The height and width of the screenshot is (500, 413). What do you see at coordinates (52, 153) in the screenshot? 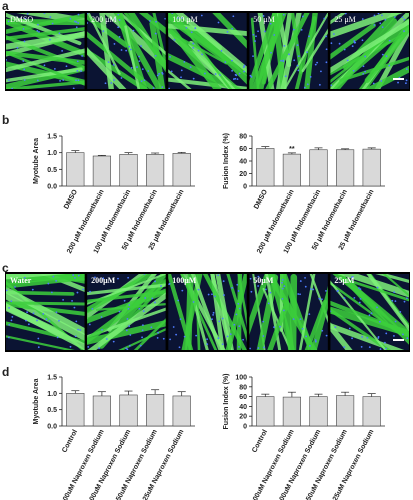
I see `y-tick-label: 1.0` at bounding box center [52, 153].